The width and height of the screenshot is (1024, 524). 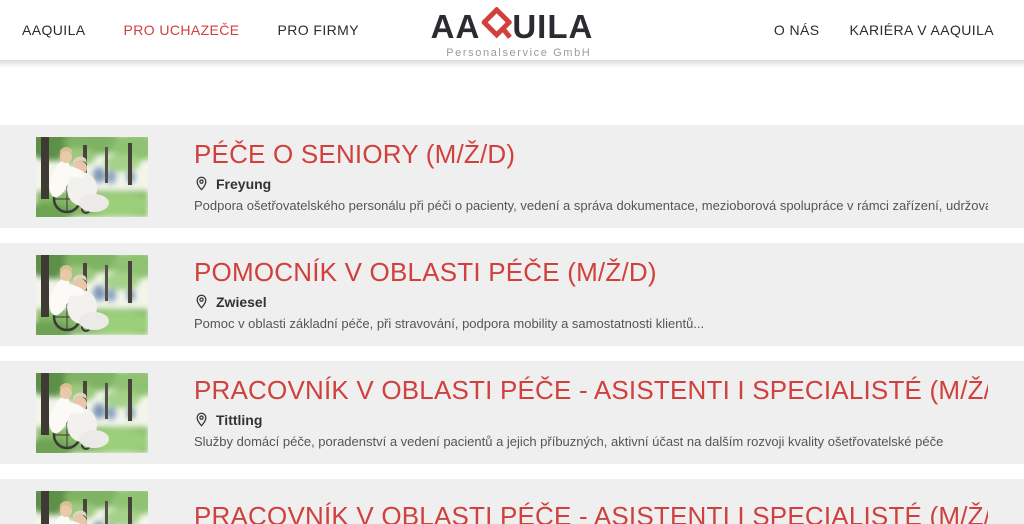 What do you see at coordinates (553, 26) in the screenshot?
I see `logo-text-post: UILA` at bounding box center [553, 26].